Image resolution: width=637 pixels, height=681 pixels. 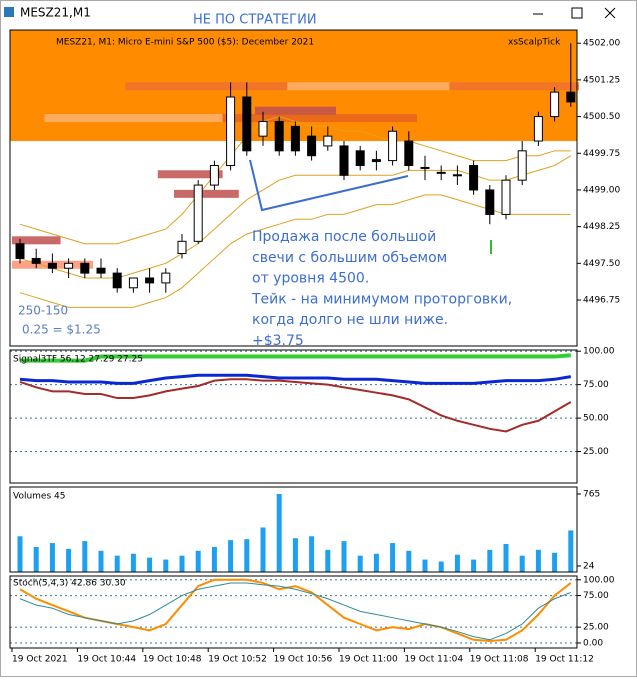 What do you see at coordinates (591, 494) in the screenshot?
I see `y-tick-label: 765` at bounding box center [591, 494].